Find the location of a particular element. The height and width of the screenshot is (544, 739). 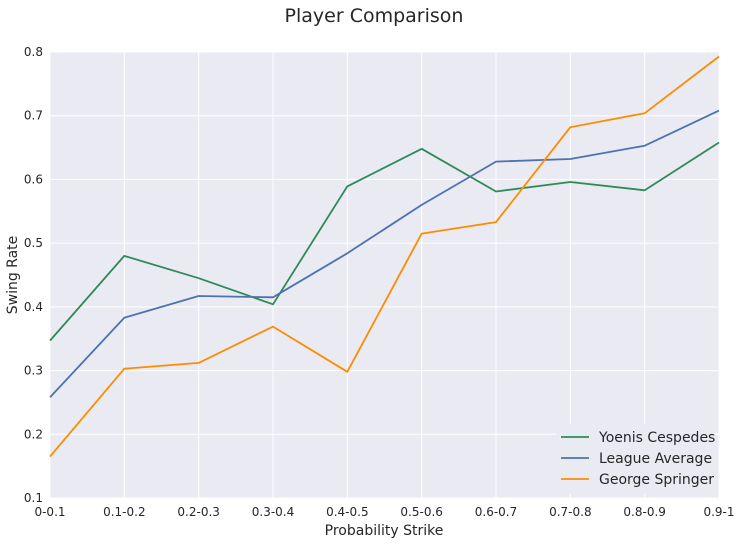

y-tick-label: 0.8 is located at coordinates (33, 52).